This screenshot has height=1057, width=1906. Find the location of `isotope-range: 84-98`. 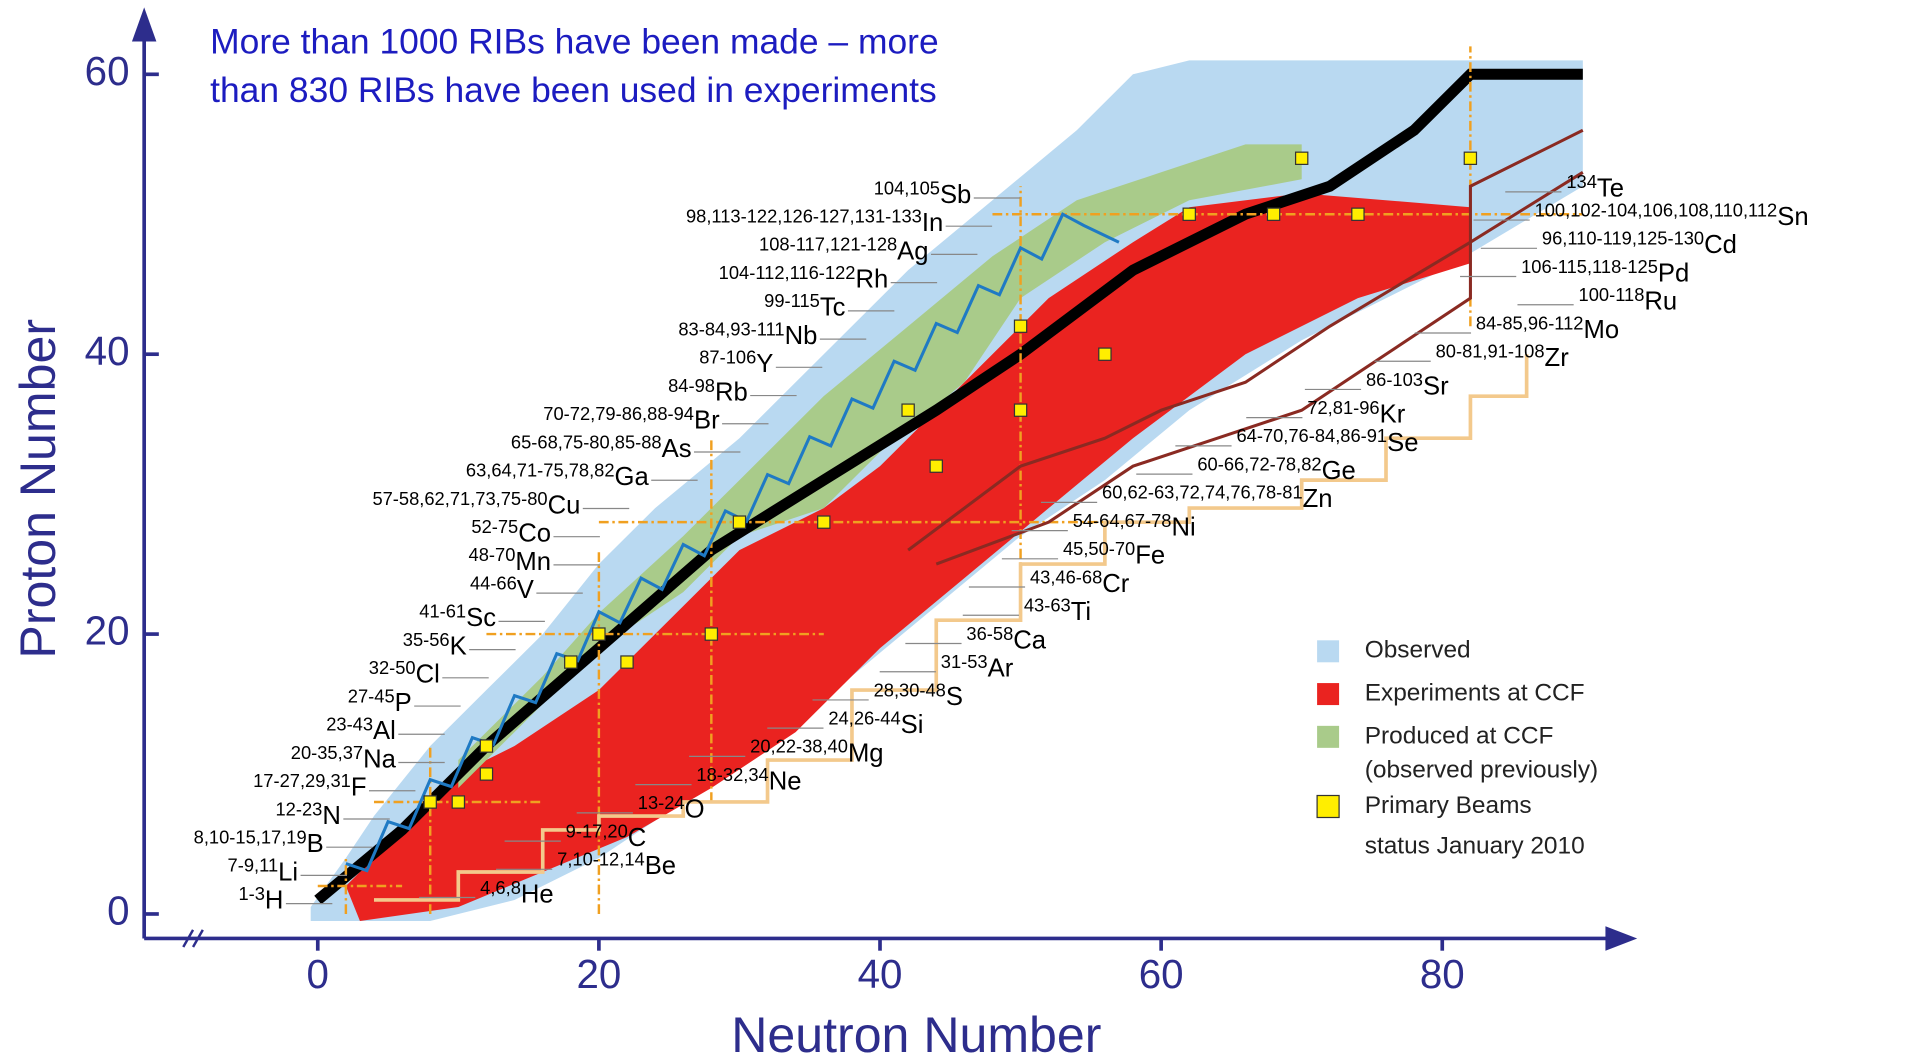

isotope-range: 84-98 is located at coordinates (691, 385).